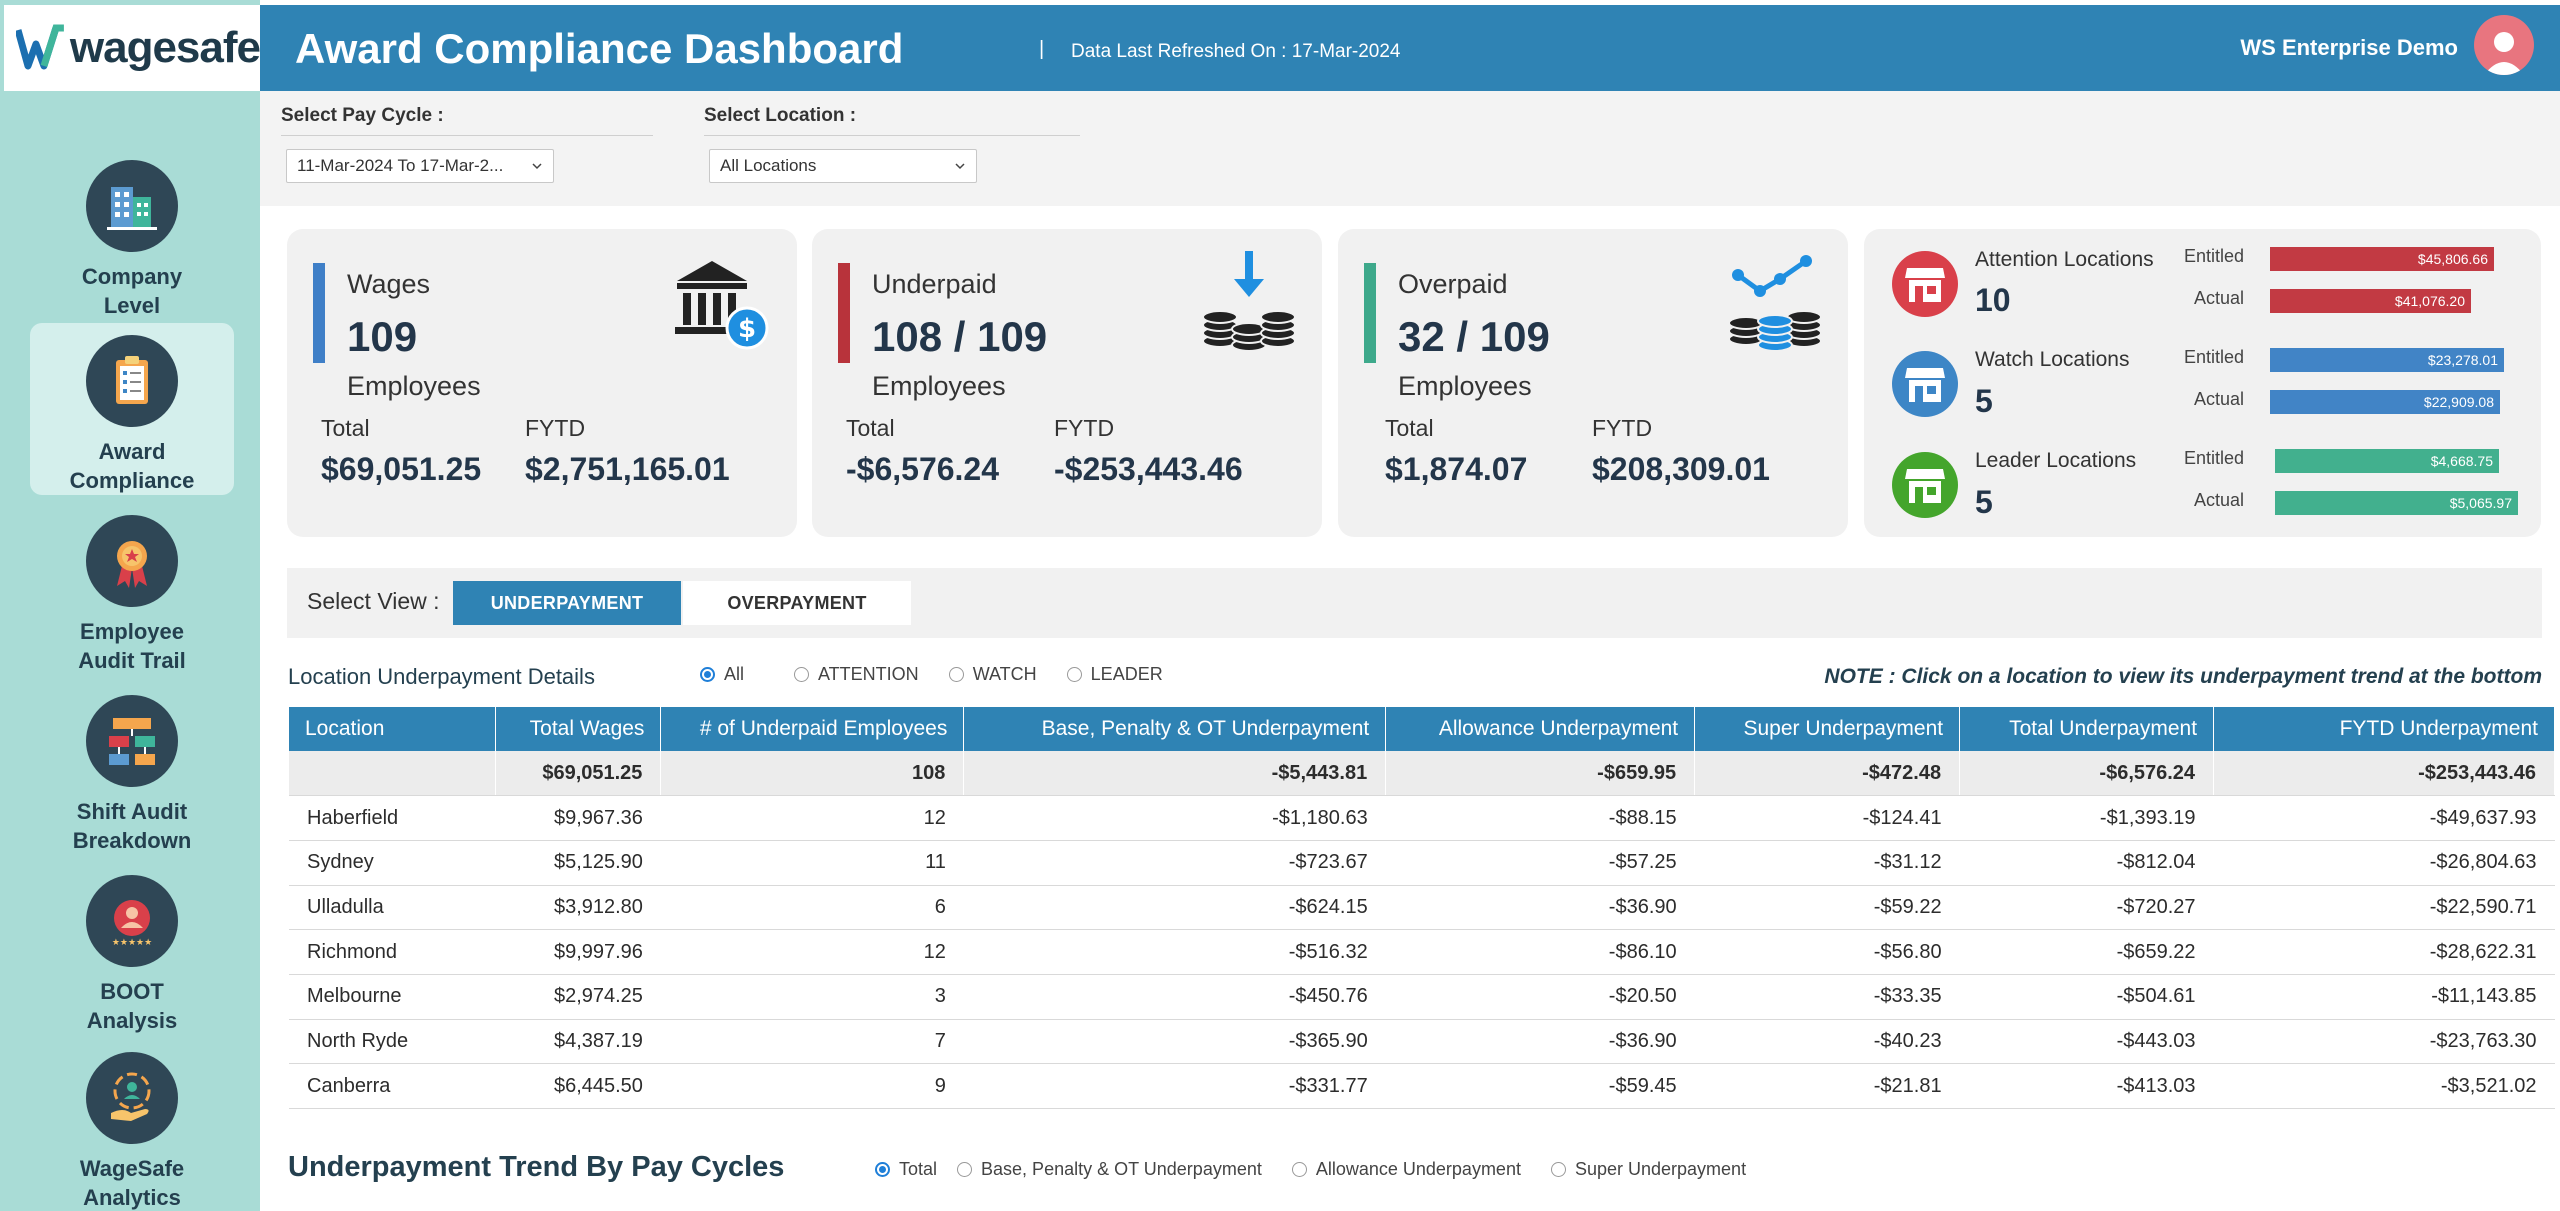  What do you see at coordinates (132, 234) in the screenshot?
I see `nav-company-level: Company Level` at bounding box center [132, 234].